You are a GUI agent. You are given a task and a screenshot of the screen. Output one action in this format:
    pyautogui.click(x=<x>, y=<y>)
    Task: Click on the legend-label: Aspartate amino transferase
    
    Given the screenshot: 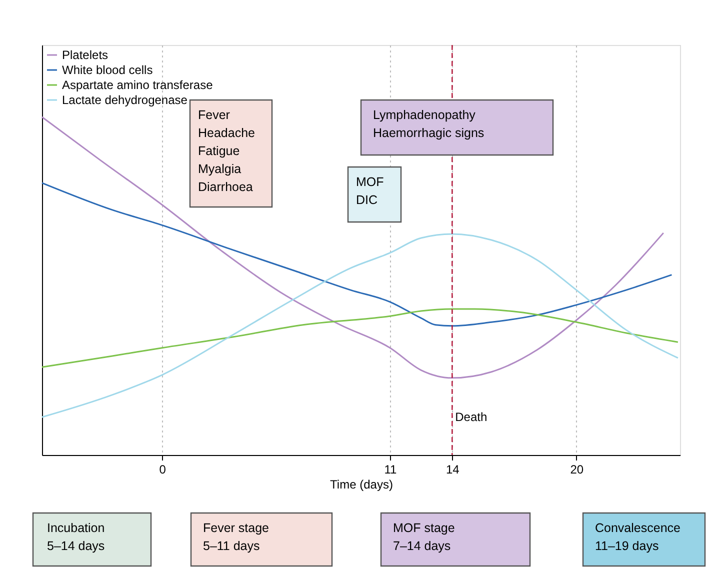 What is the action you would take?
    pyautogui.click(x=138, y=85)
    